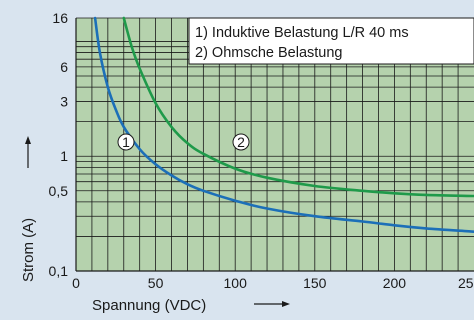 The height and width of the screenshot is (320, 474). I want to click on y-tick-label: 16, so click(60, 18).